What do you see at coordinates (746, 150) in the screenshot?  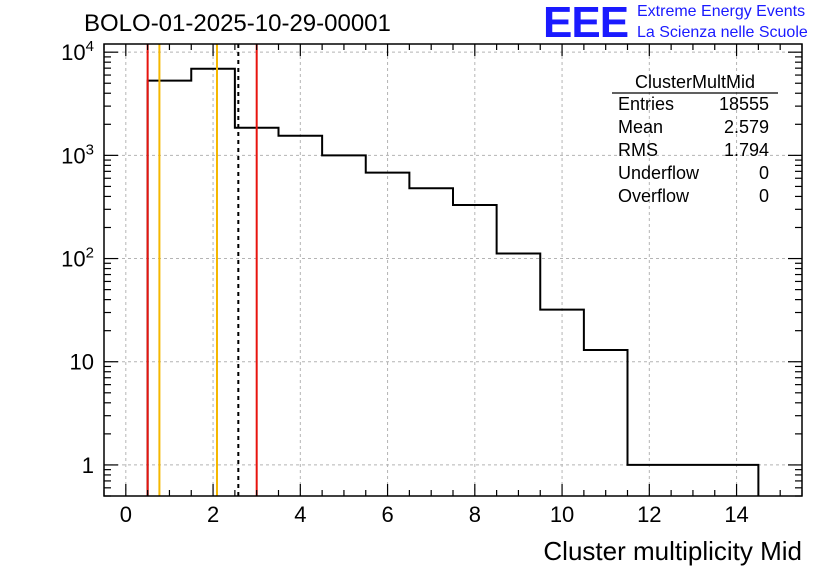 I see `stats-value: 1.794` at bounding box center [746, 150].